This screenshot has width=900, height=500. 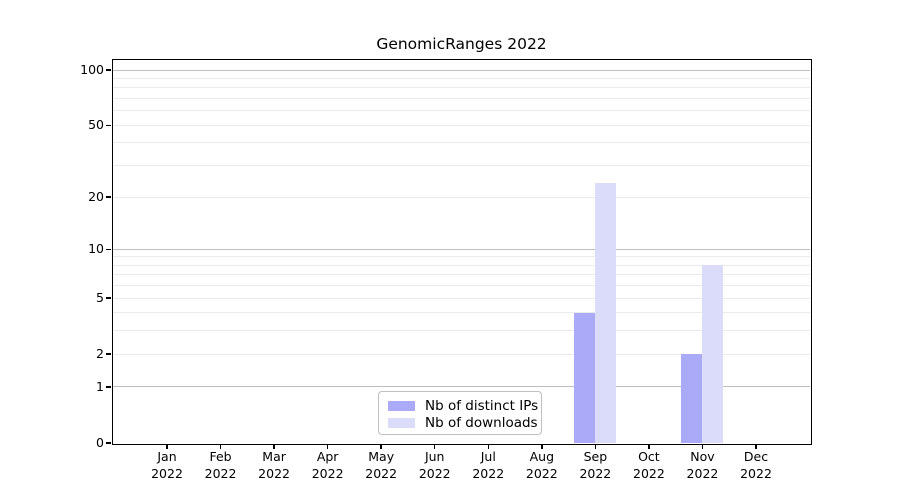 What do you see at coordinates (100, 298) in the screenshot?
I see `y-tick-label: 5` at bounding box center [100, 298].